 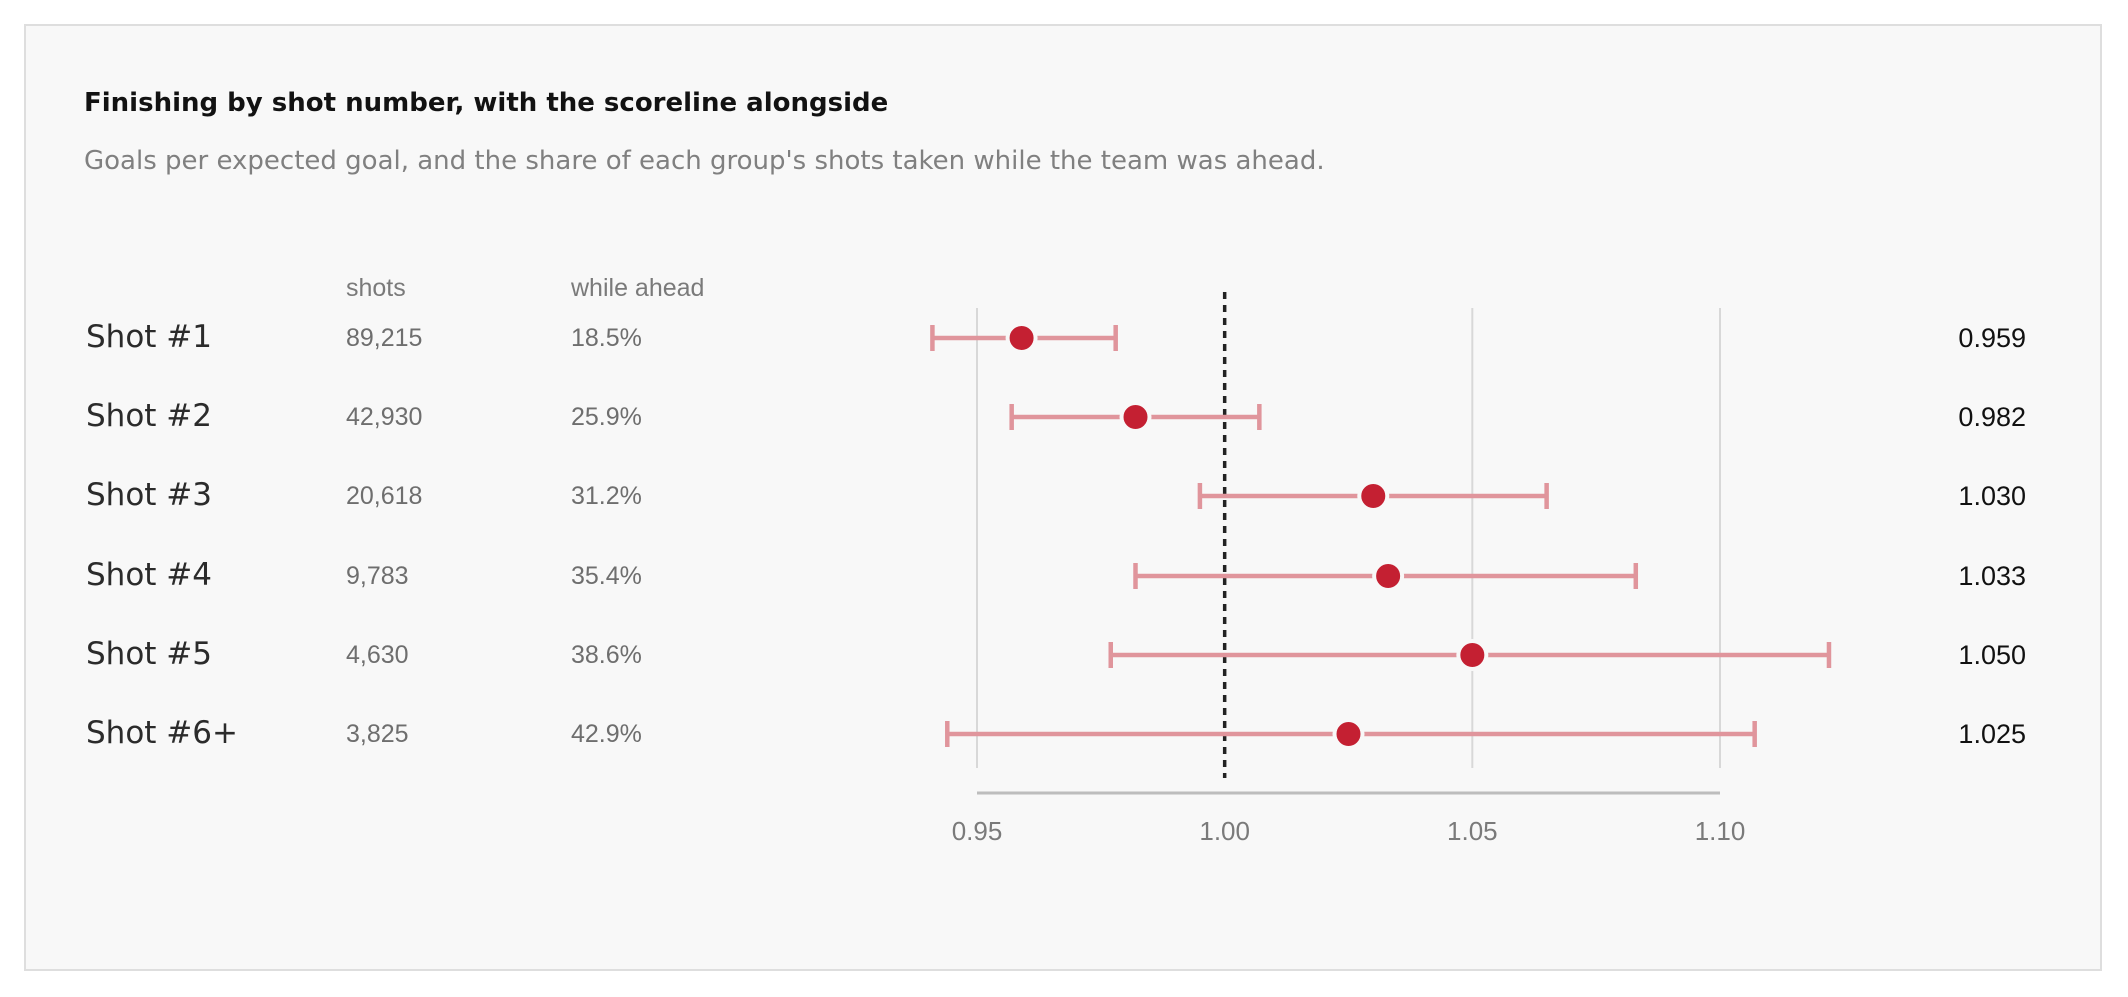 What do you see at coordinates (606, 496) in the screenshot?
I see `row-while-ahead: 31.2%` at bounding box center [606, 496].